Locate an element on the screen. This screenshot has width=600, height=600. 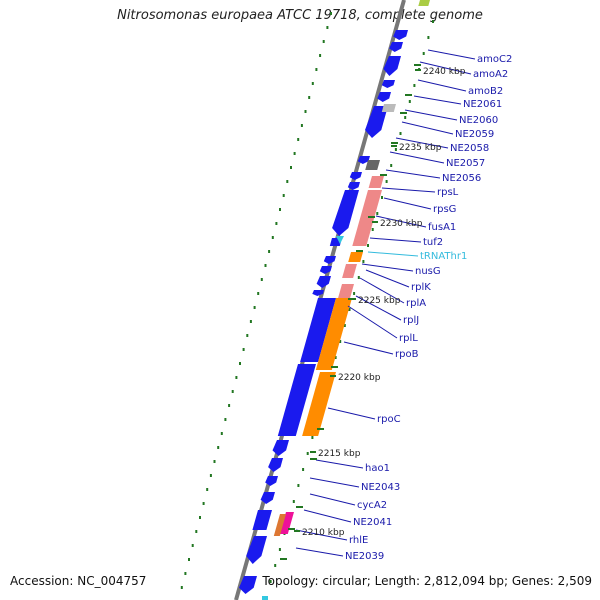
gene-label-rpsg: rpsG is located at coordinates (444, 209).